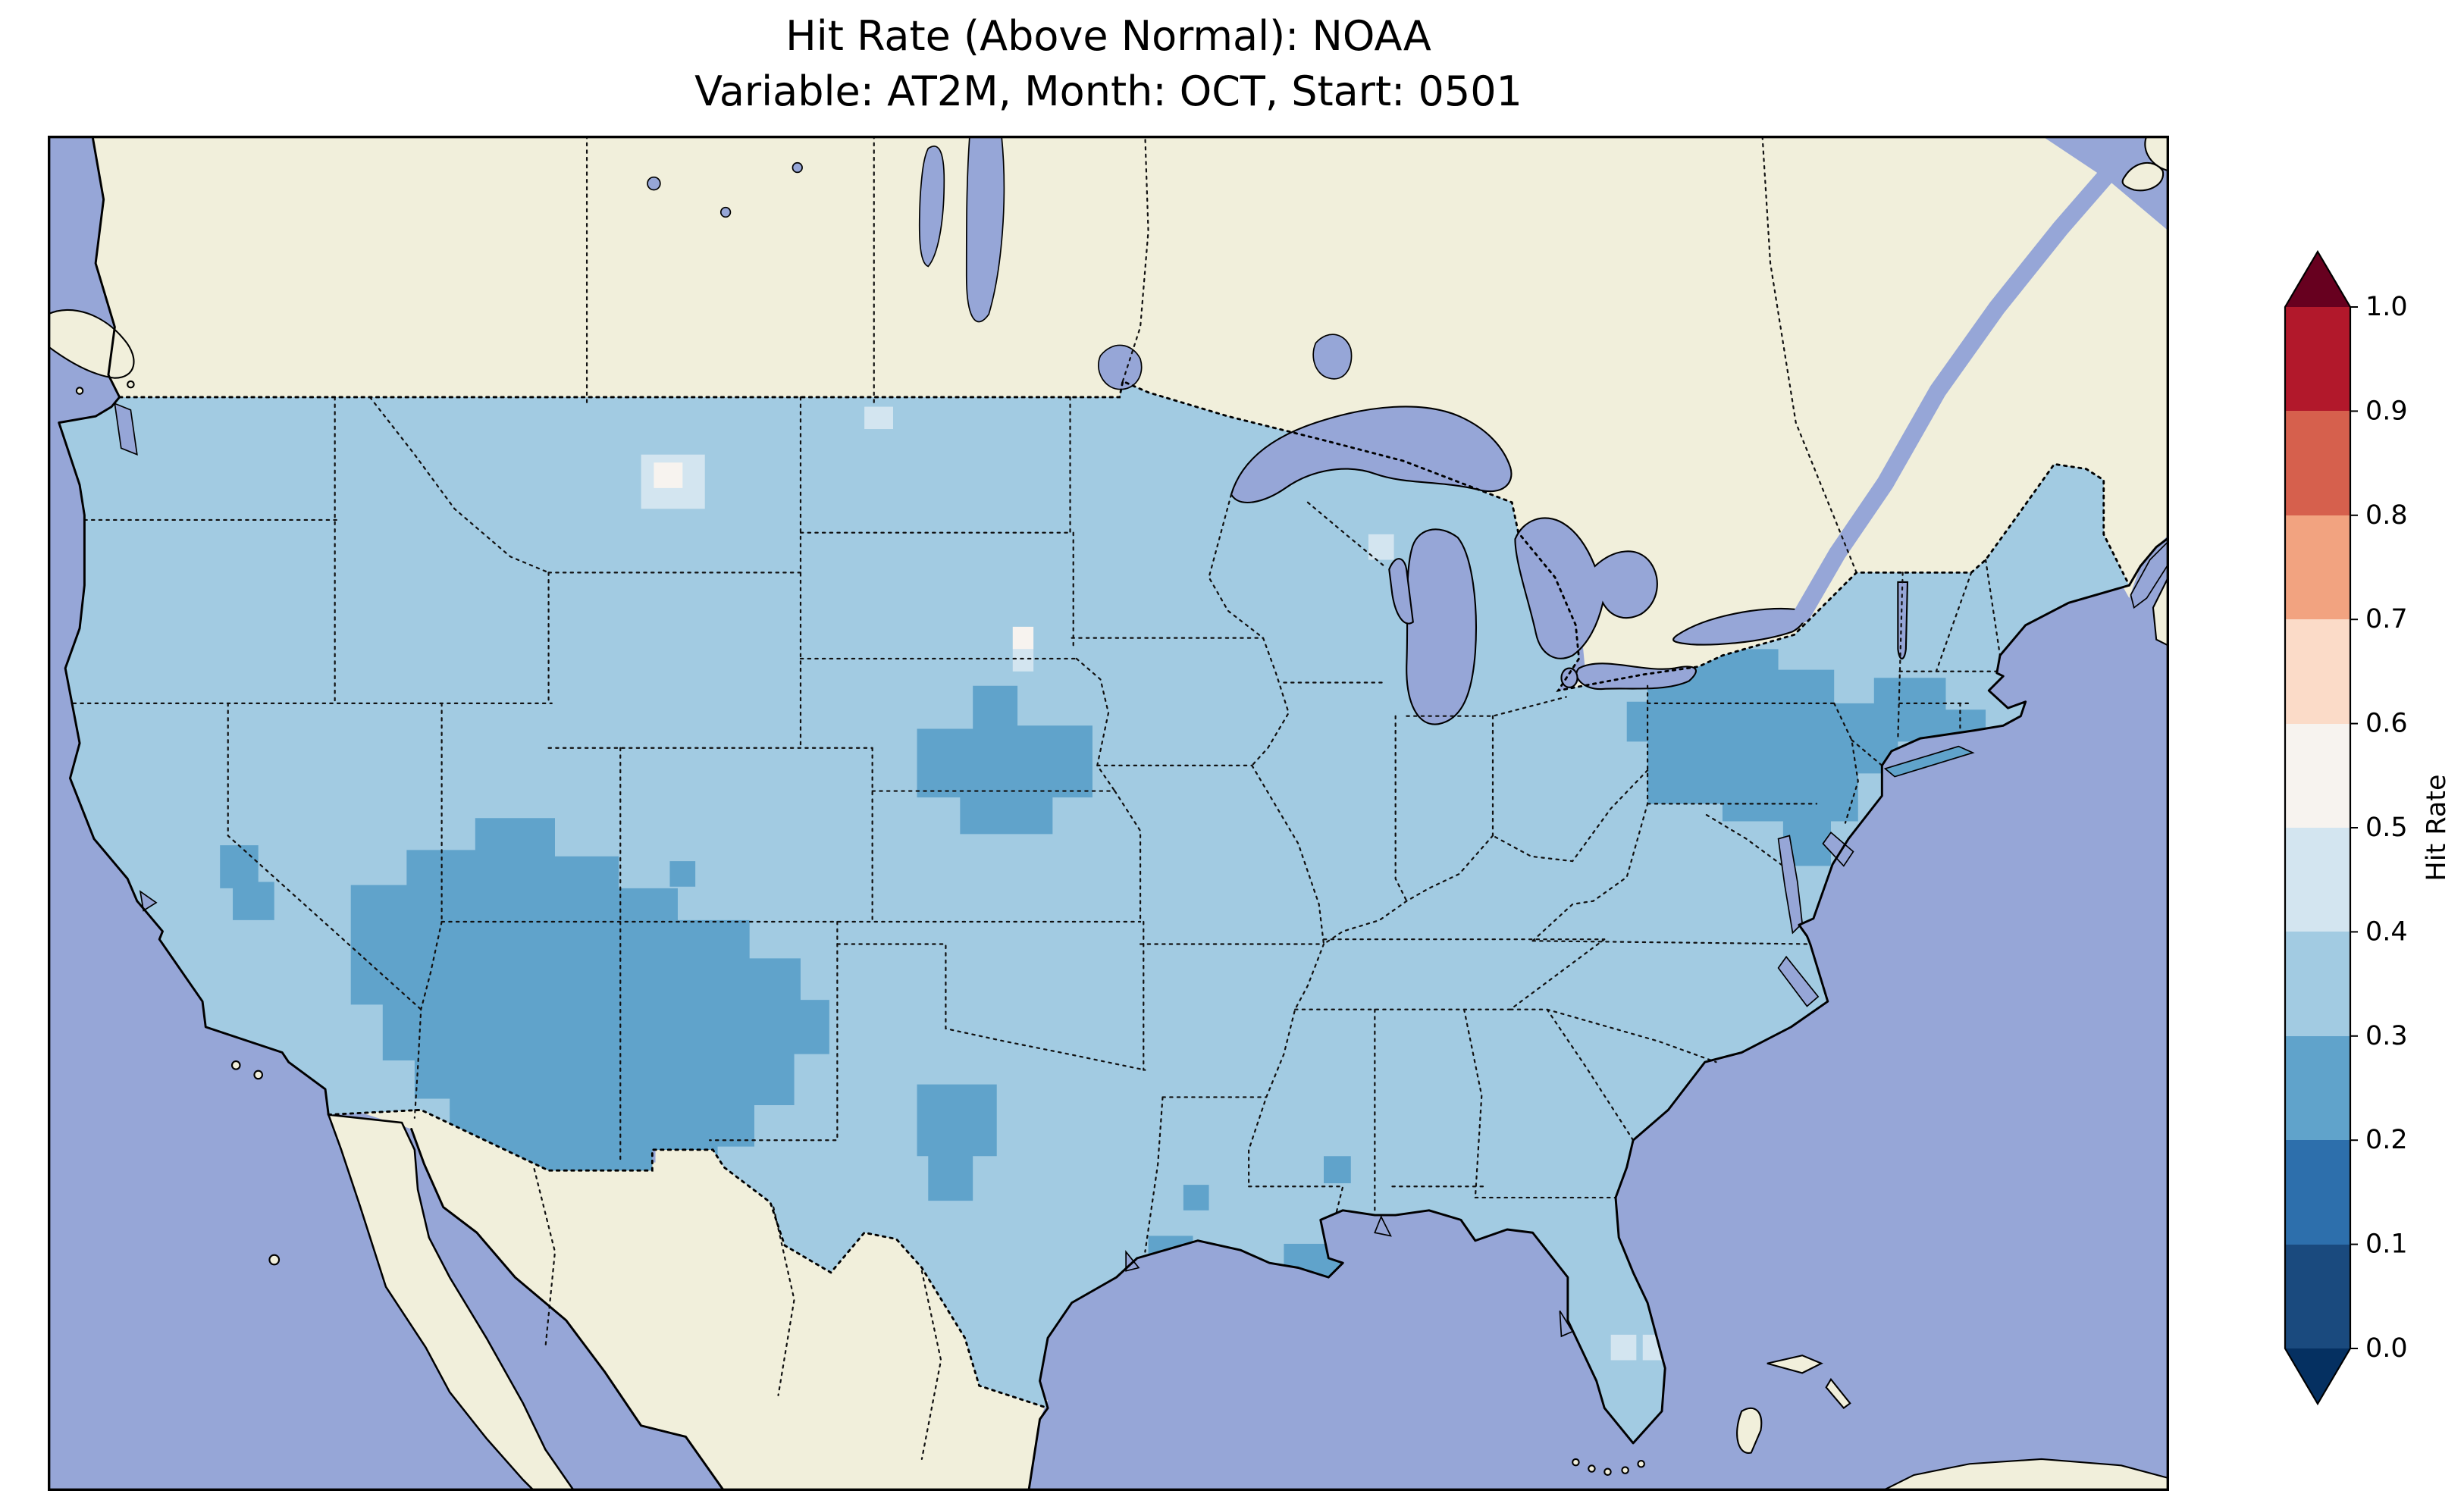  I want to click on baja-california, so click(451, 1302).